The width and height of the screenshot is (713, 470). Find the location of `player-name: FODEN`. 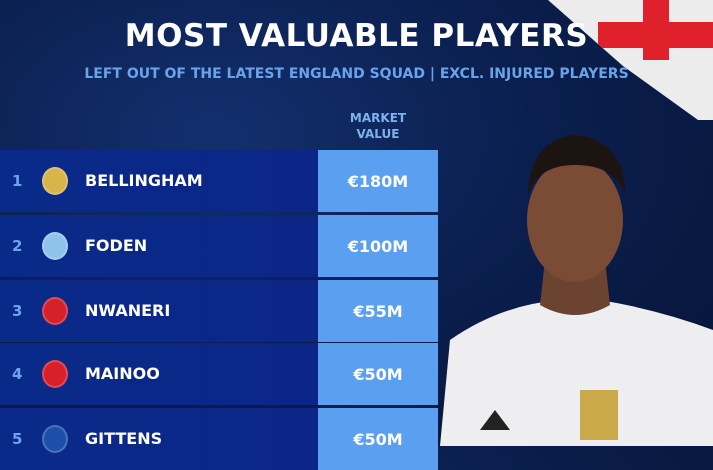

player-name: FODEN is located at coordinates (116, 245).